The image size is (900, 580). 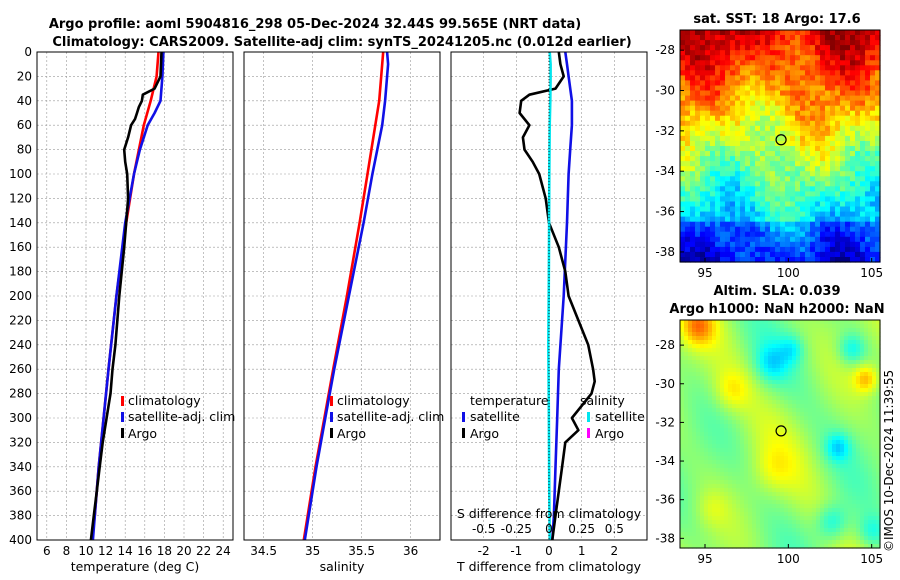 I want to click on y-tick-label: 200, so click(x=20, y=296).